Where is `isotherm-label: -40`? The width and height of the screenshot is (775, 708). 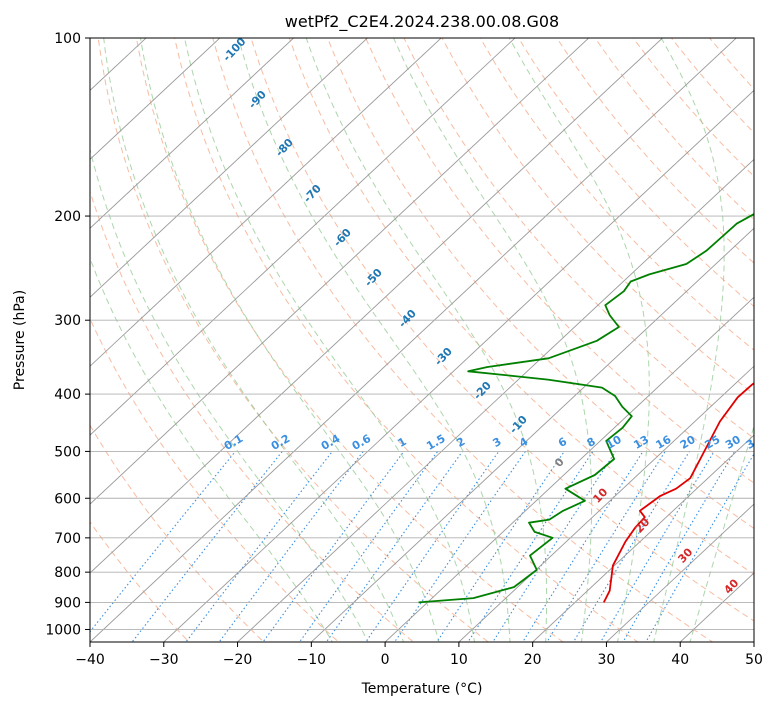
isotherm-label: -40 is located at coordinates (407, 319).